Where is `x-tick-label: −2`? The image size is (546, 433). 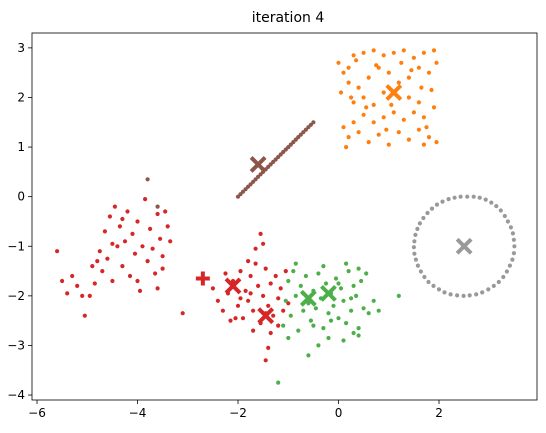
x-tick-label: −2 is located at coordinates (238, 413).